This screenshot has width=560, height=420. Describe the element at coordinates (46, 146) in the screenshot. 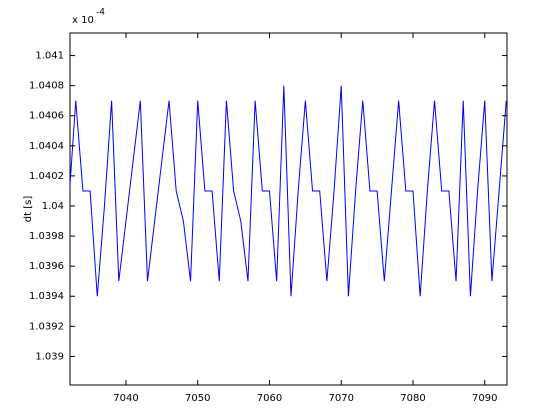

I see `y-tick-label: 1.0404` at that location.